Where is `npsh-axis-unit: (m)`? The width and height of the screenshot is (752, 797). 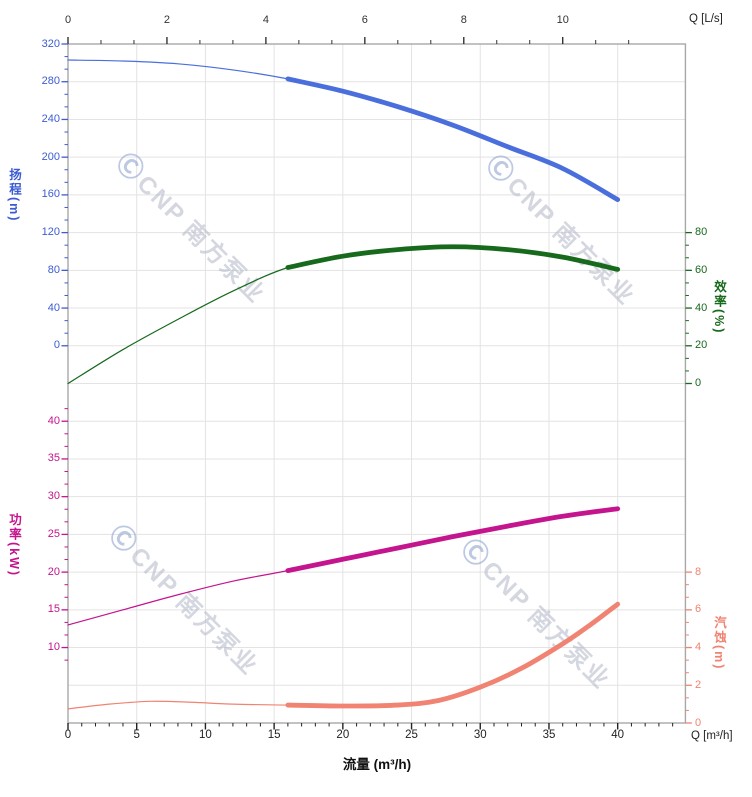
npsh-axis-unit: (m) is located at coordinates (719, 658).